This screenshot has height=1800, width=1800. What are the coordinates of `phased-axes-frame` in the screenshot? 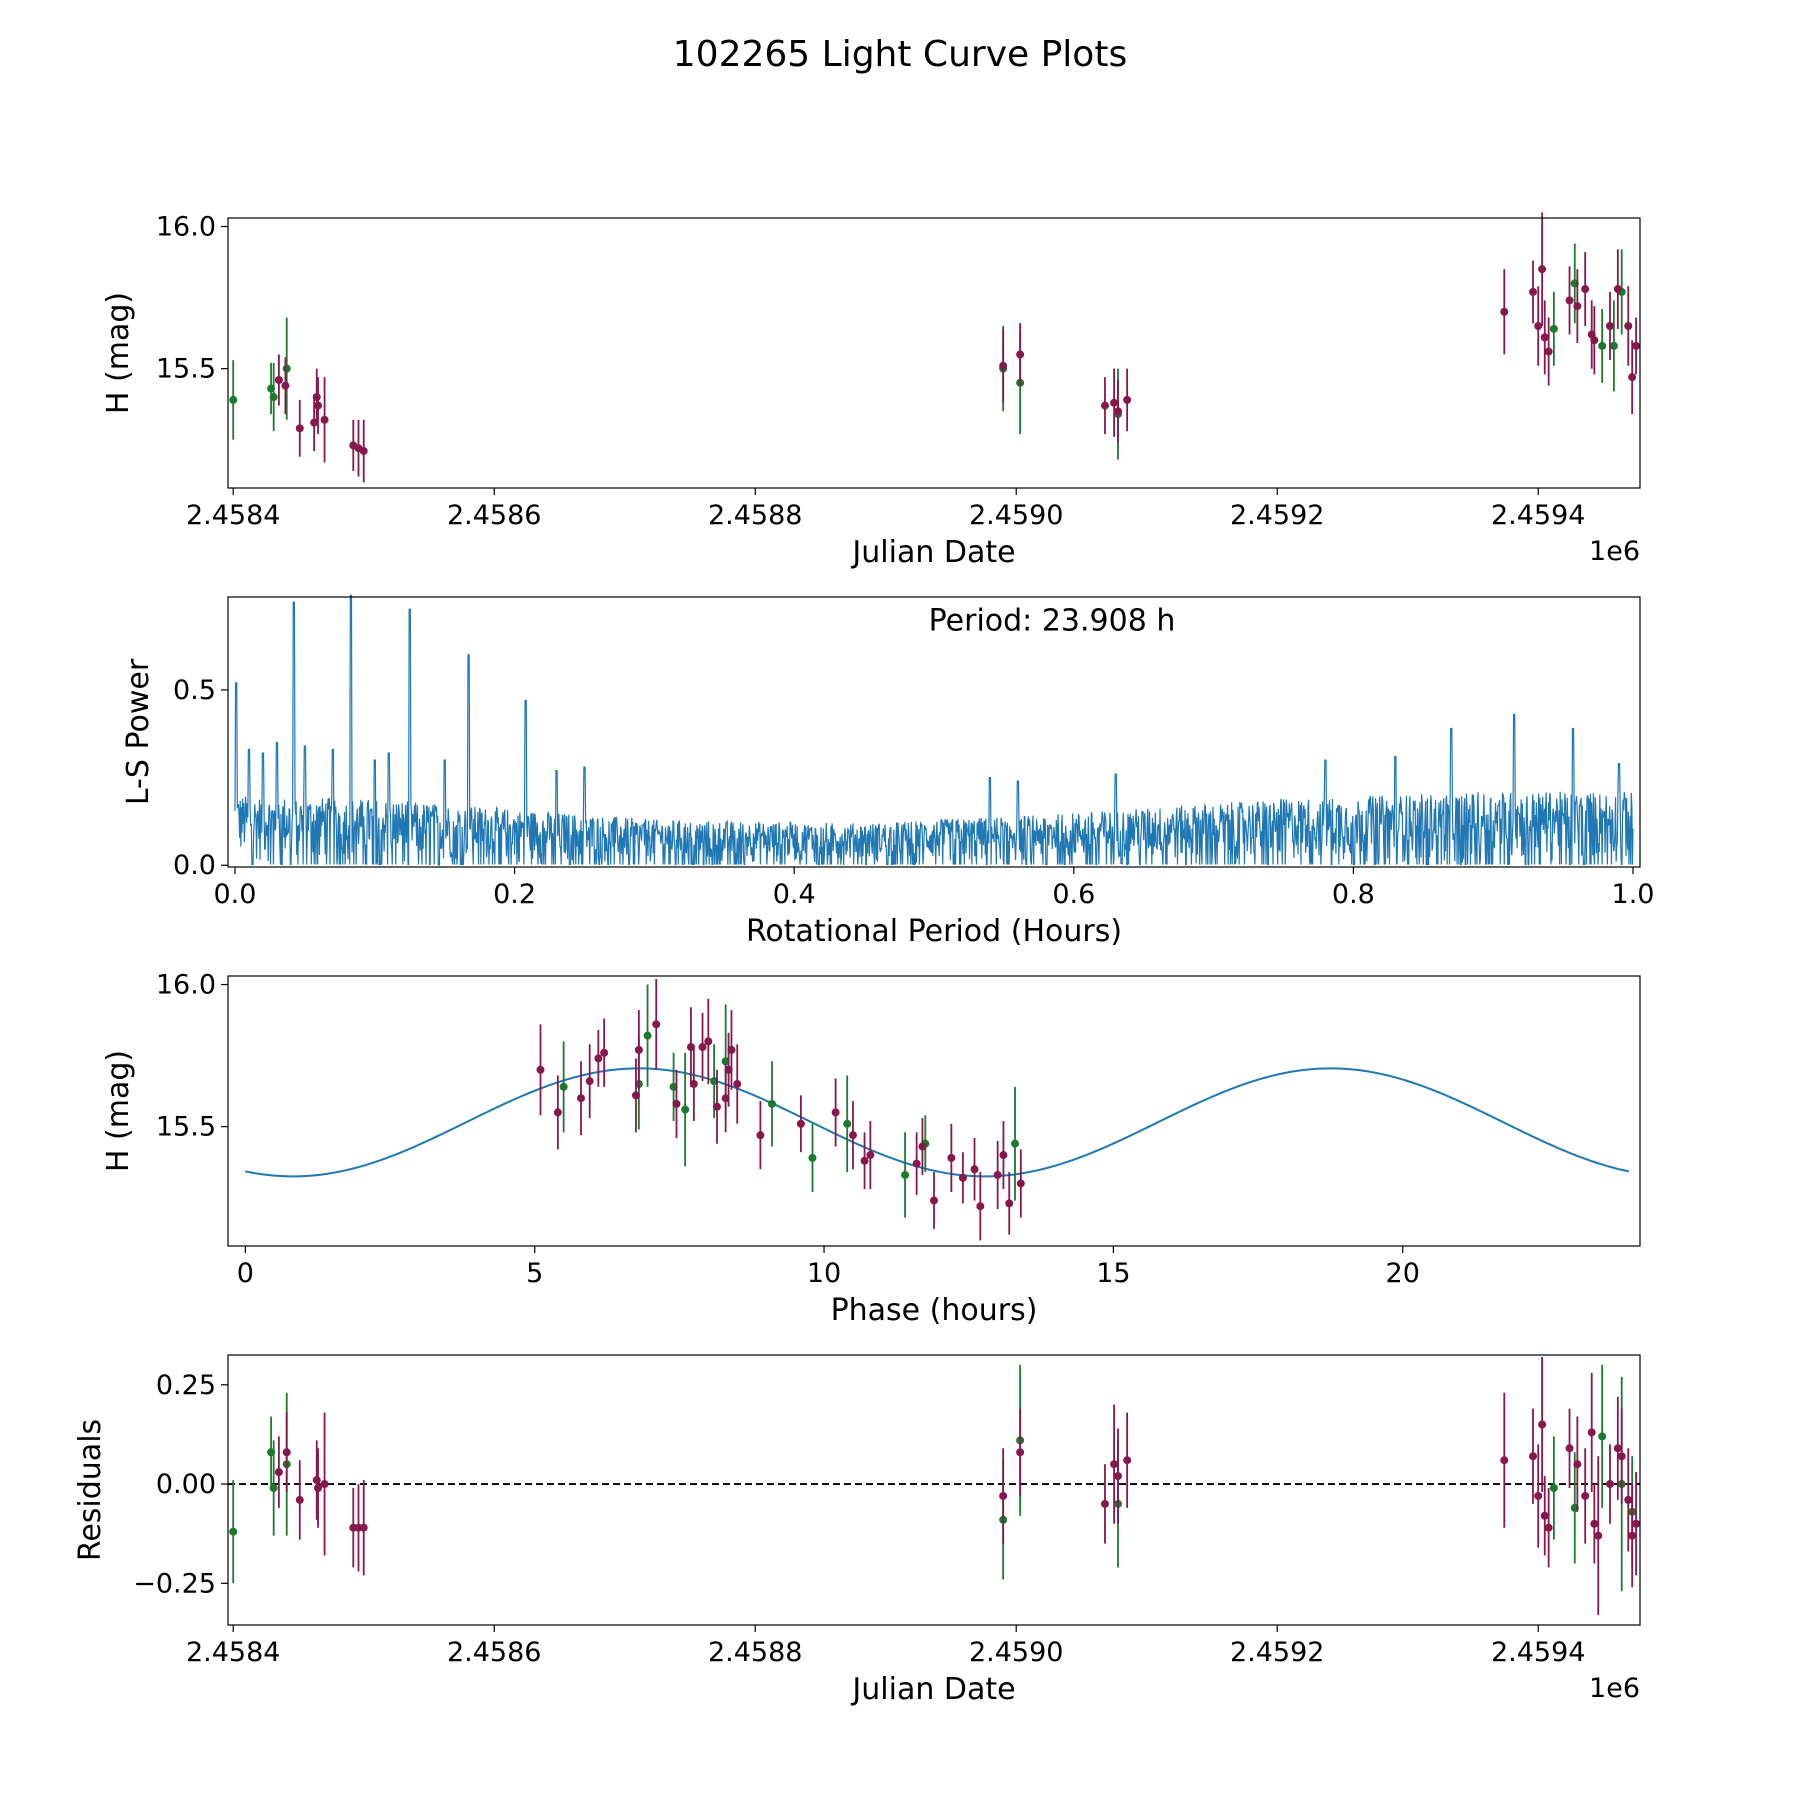 It's located at (934, 1111).